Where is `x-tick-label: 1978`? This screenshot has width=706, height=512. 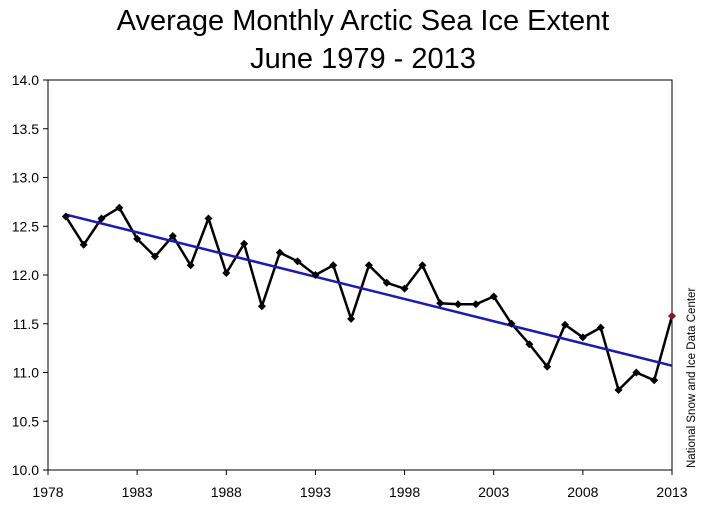
x-tick-label: 1978 is located at coordinates (47, 492).